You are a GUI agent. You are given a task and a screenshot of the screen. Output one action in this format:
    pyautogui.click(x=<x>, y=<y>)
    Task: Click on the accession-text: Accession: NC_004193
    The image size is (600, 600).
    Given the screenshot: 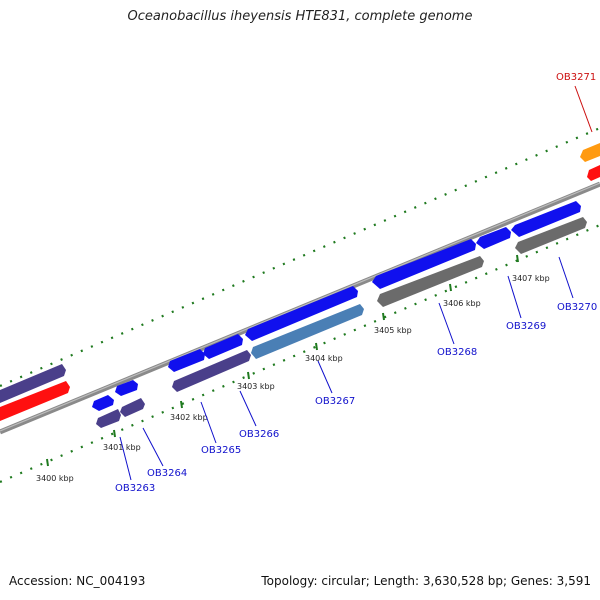 What is the action you would take?
    pyautogui.click(x=77, y=581)
    